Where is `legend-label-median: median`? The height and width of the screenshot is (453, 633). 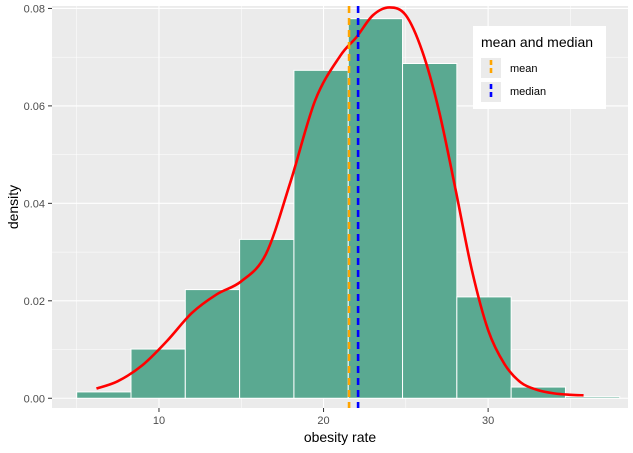 legend-label-median: median is located at coordinates (528, 92).